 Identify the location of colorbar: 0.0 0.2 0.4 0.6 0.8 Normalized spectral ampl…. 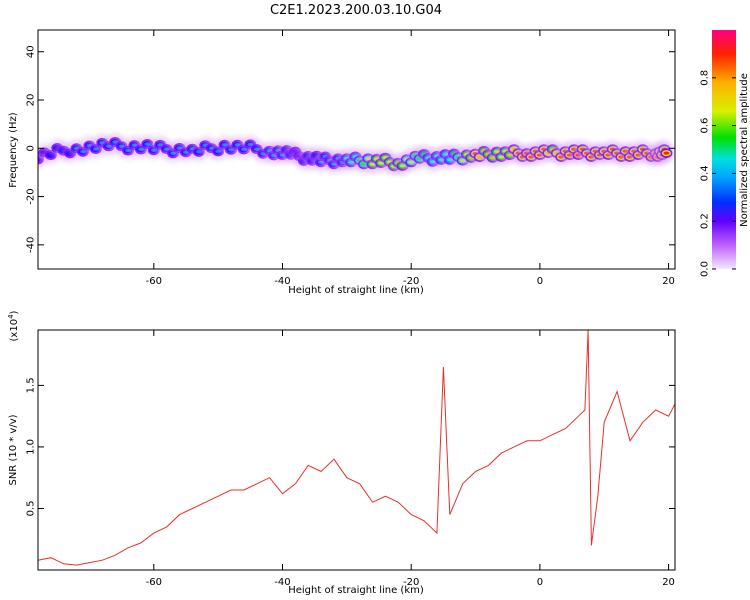
(725, 153).